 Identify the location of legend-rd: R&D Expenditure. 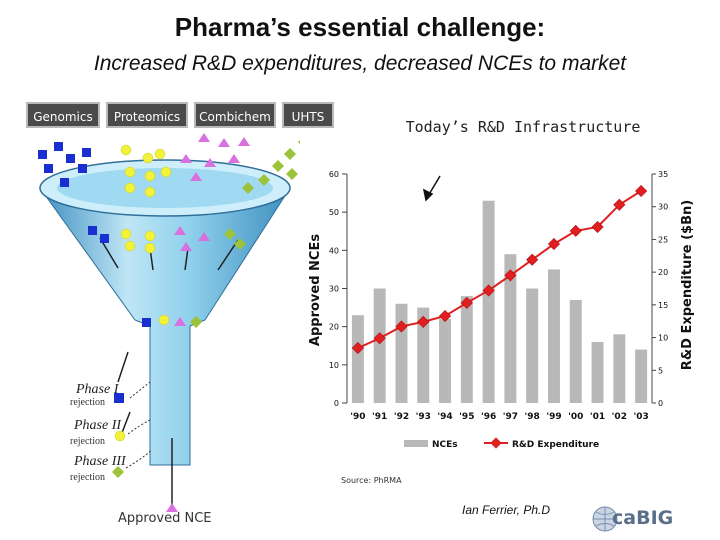
(555, 445).